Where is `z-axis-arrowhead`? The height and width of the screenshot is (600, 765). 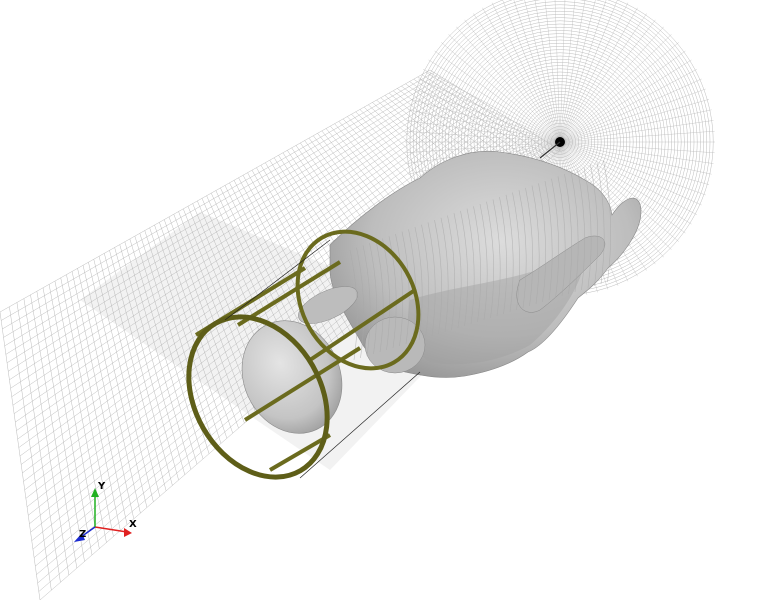
z-axis-arrowhead is located at coordinates (79, 537).